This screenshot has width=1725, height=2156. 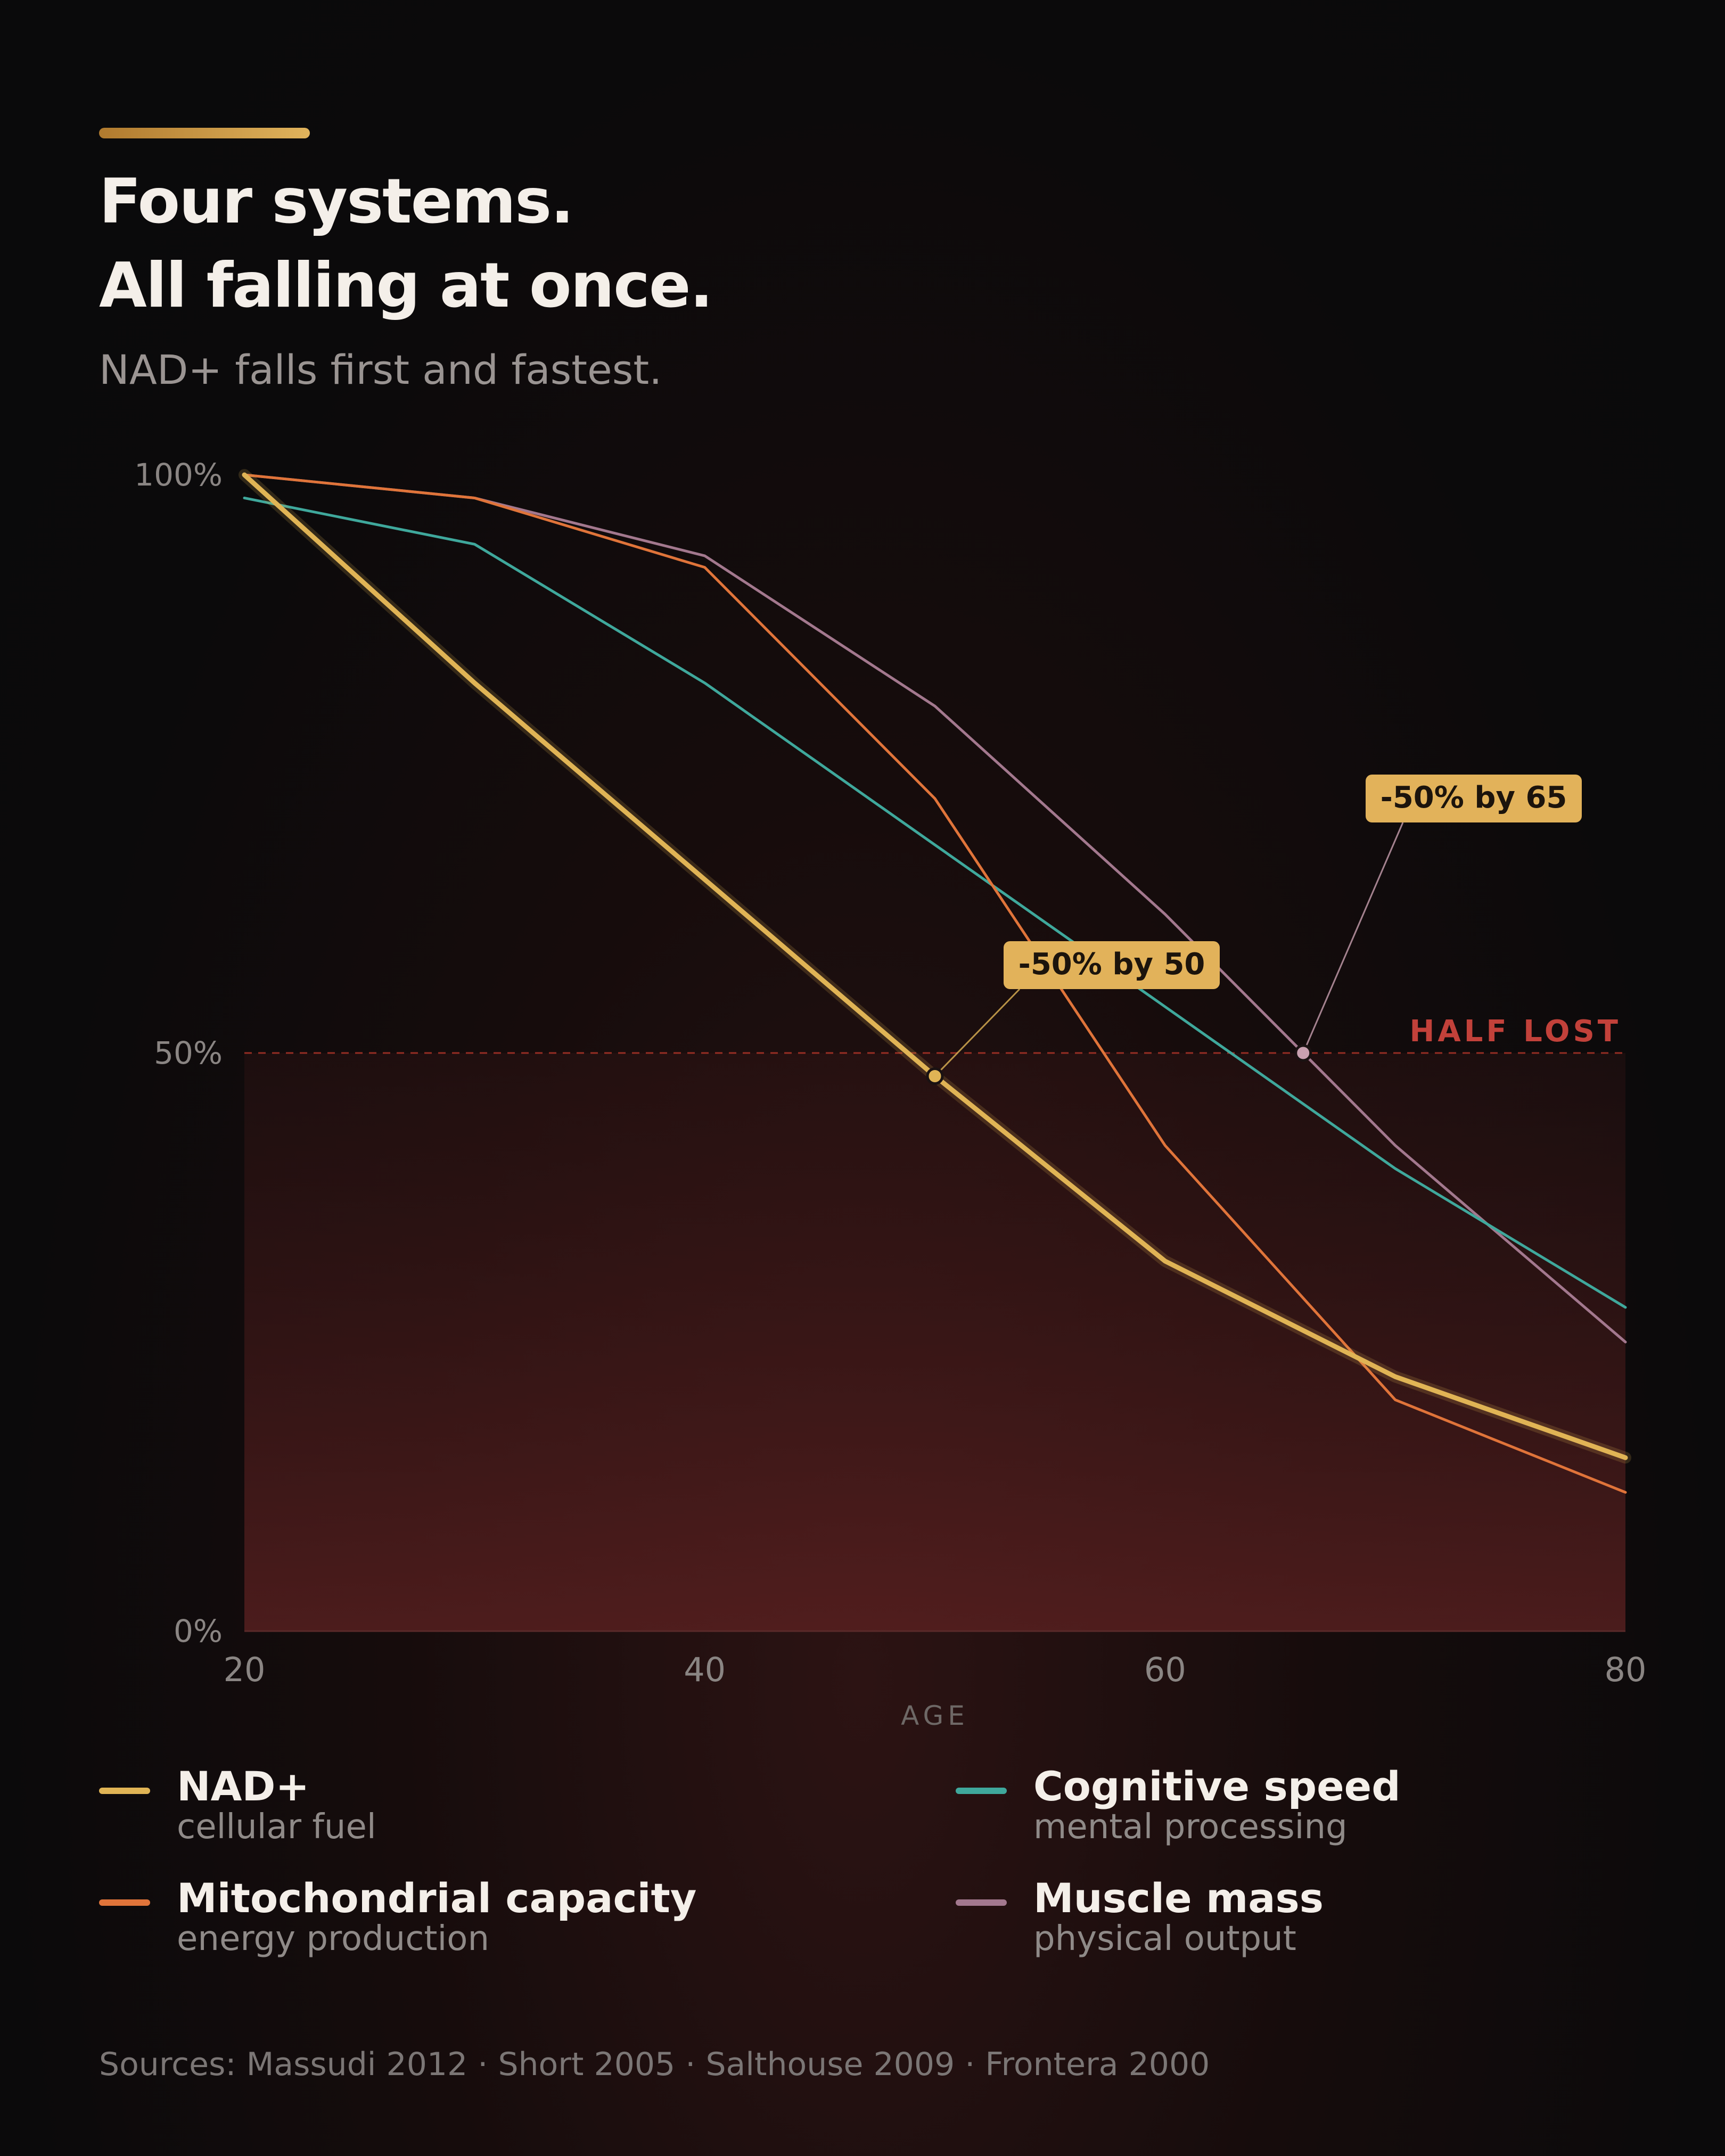 What do you see at coordinates (245, 1669) in the screenshot?
I see `x-tick-label: 20` at bounding box center [245, 1669].